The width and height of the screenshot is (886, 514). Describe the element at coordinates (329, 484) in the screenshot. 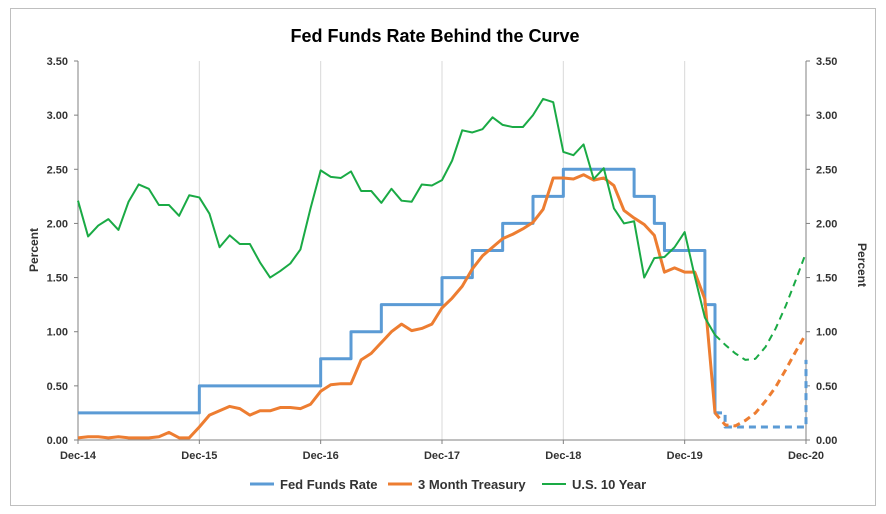

I see `legend-label: Fed Funds Rate` at that location.